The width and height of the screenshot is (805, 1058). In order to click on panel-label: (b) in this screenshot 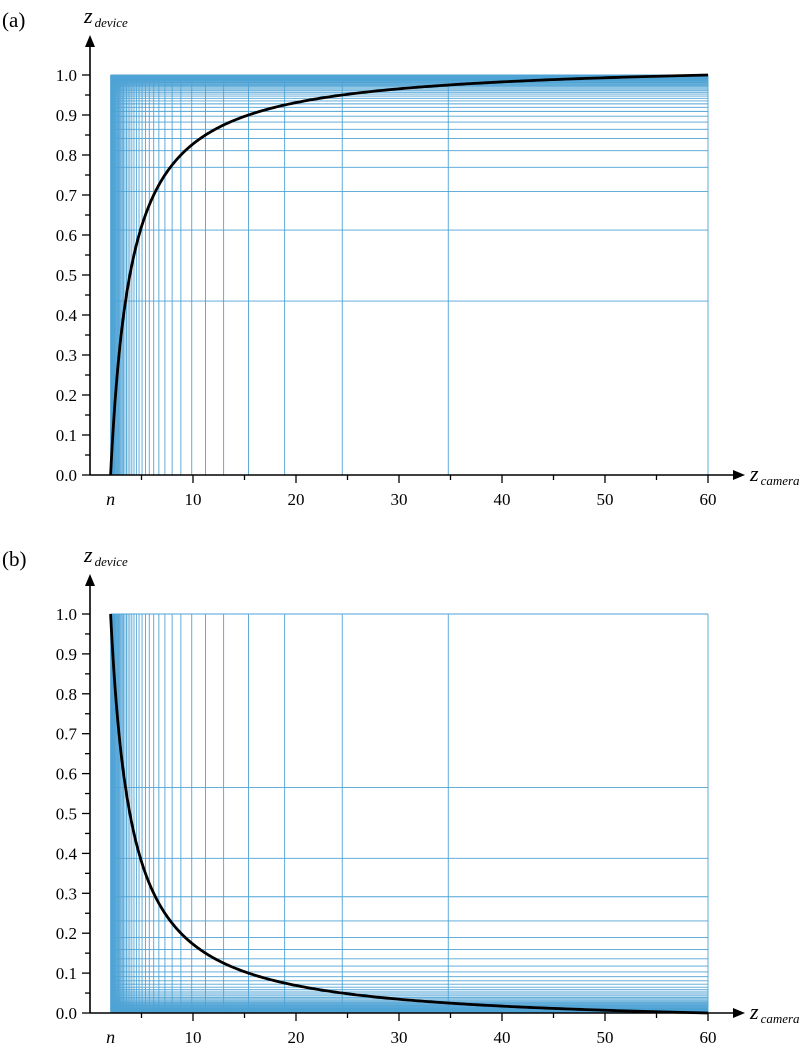, I will do `click(14, 559)`.